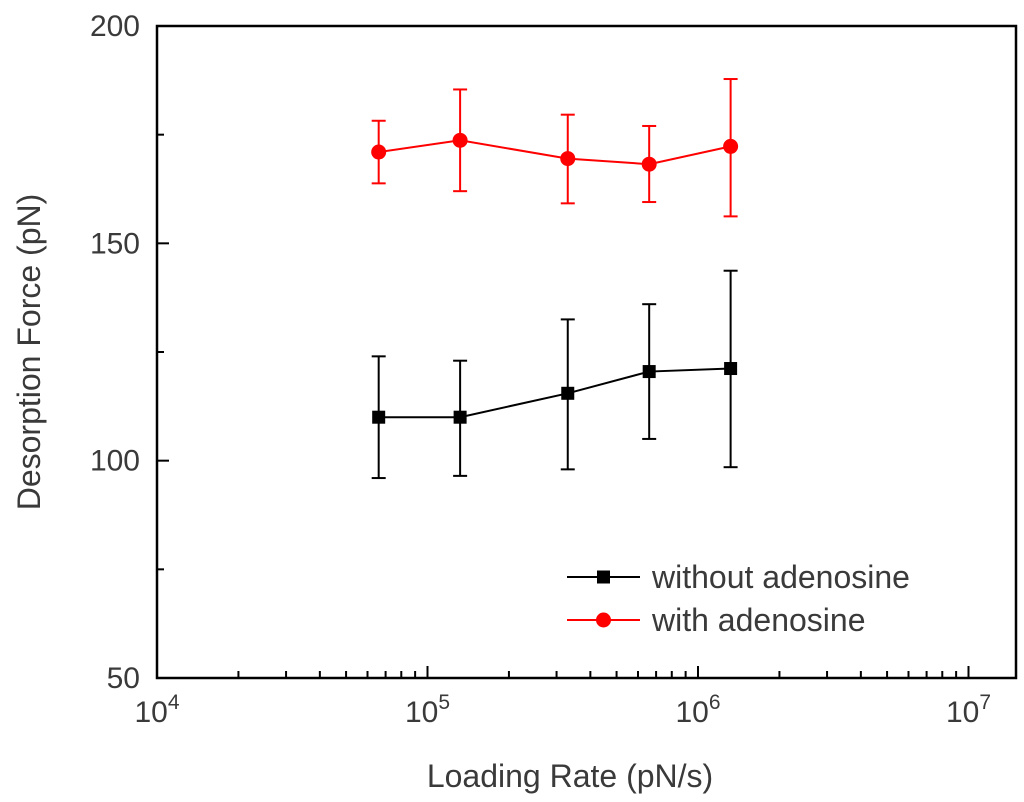 This screenshot has width=1024, height=802. What do you see at coordinates (174, 702) in the screenshot?
I see `x-tick-exponent: 4` at bounding box center [174, 702].